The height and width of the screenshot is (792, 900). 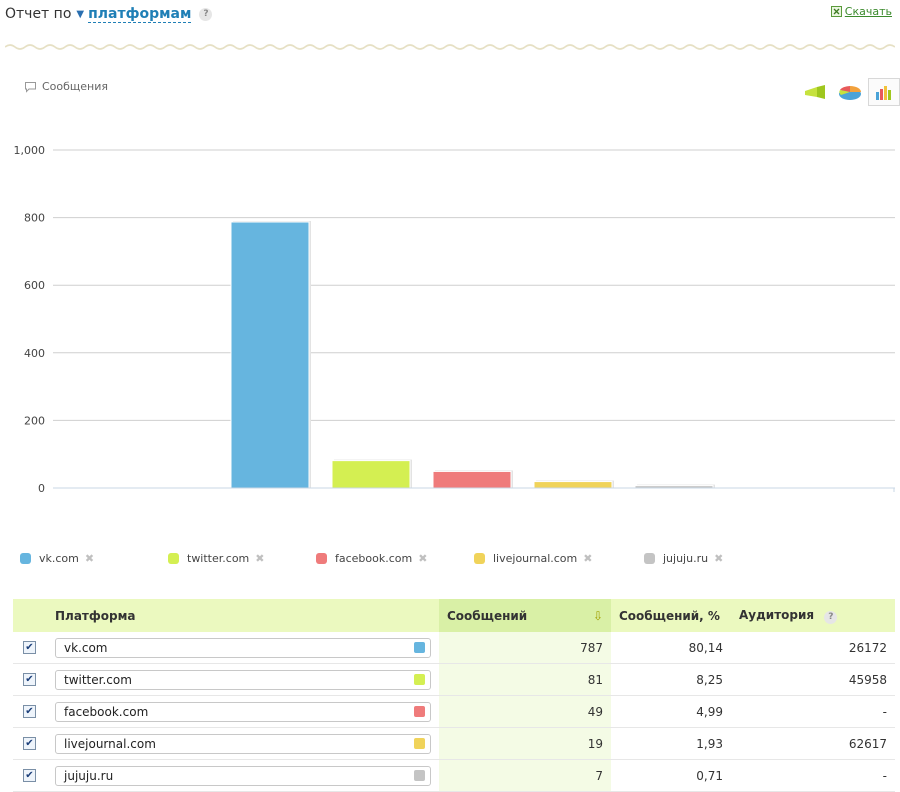 What do you see at coordinates (525, 711) in the screenshot?
I see `messages-cell: 49` at bounding box center [525, 711].